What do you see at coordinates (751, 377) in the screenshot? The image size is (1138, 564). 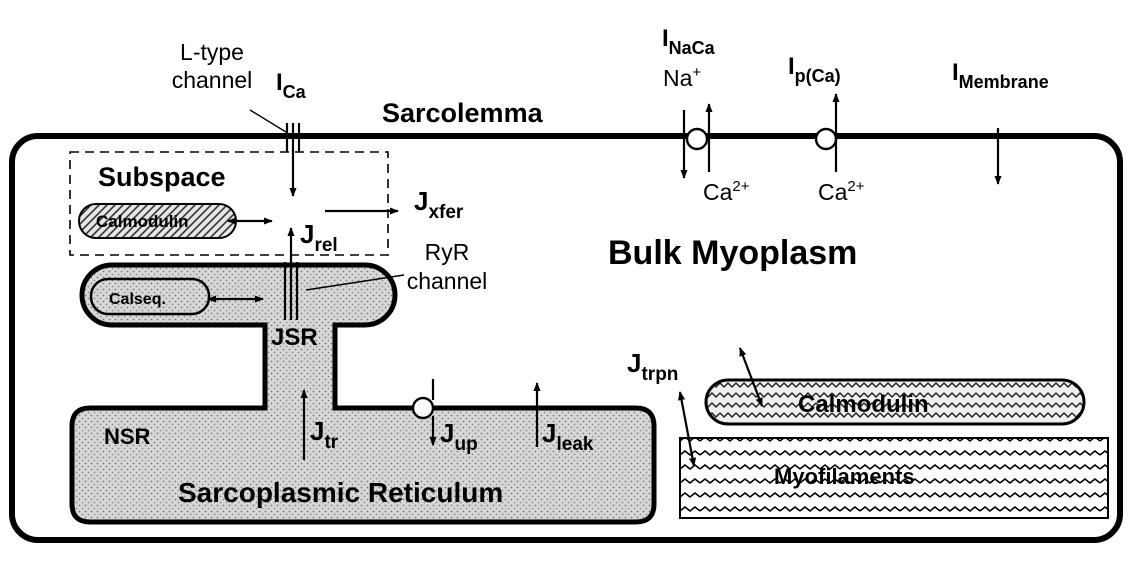 I see `jtrpn-right-arrow-icon` at bounding box center [751, 377].